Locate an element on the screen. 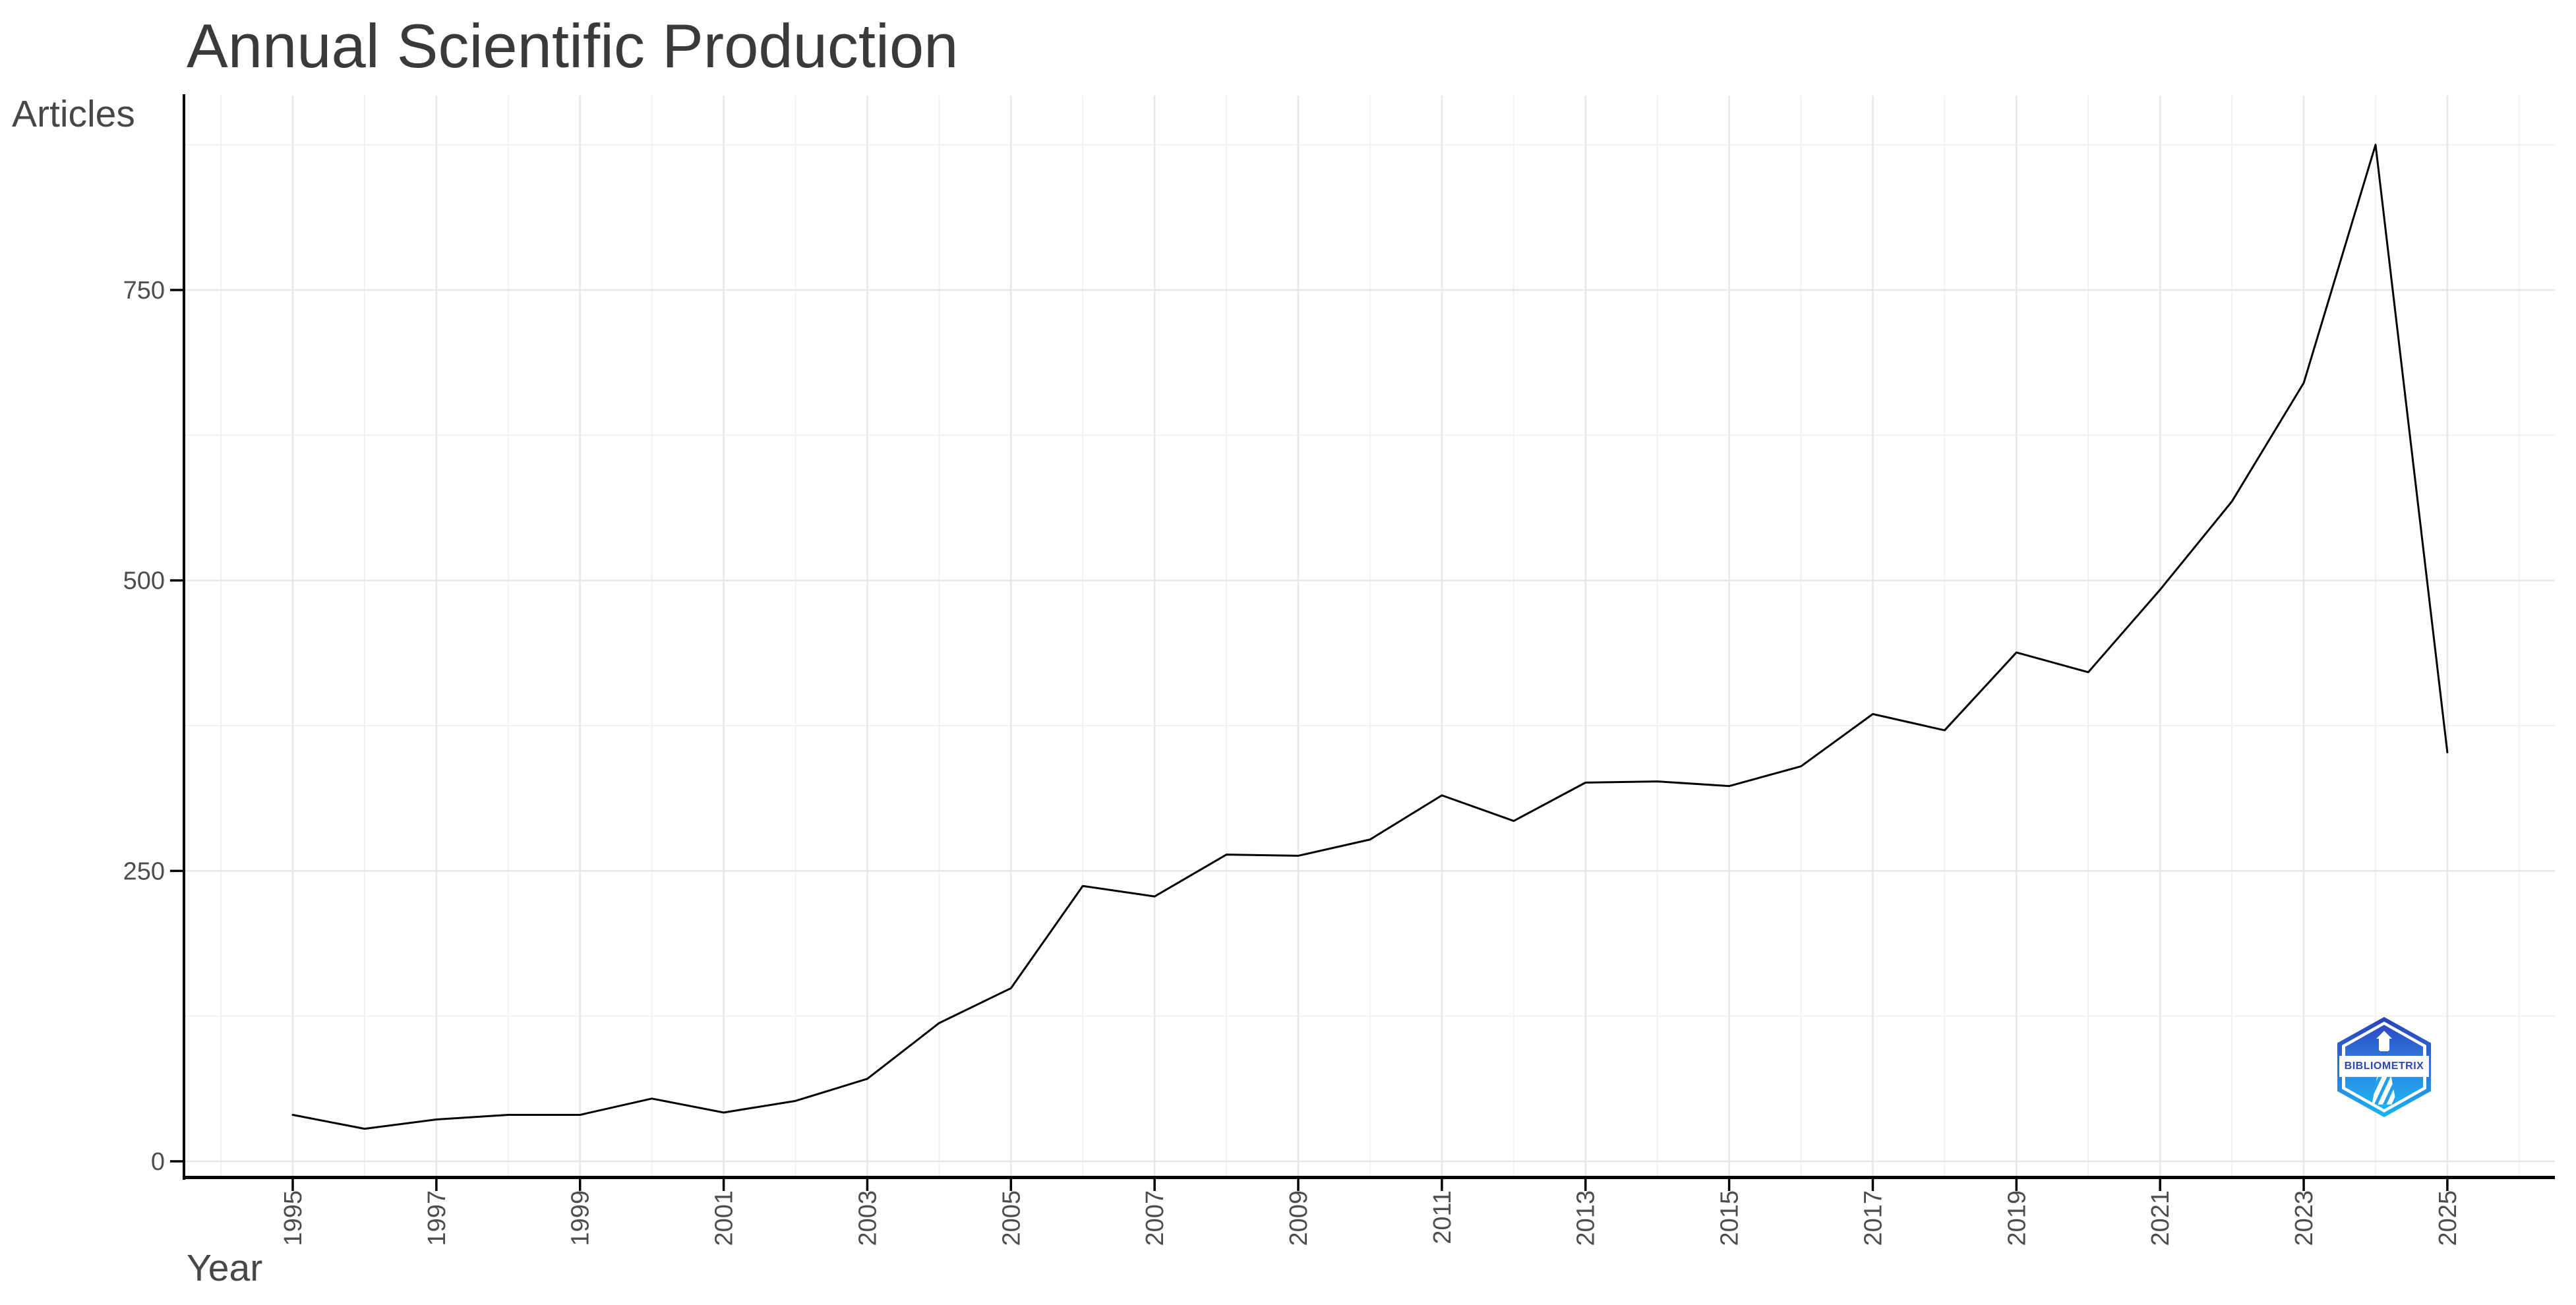 This screenshot has height=1305, width=2576. bibliometrix-logo: BIBLIOMETRIX is located at coordinates (2384, 1067).